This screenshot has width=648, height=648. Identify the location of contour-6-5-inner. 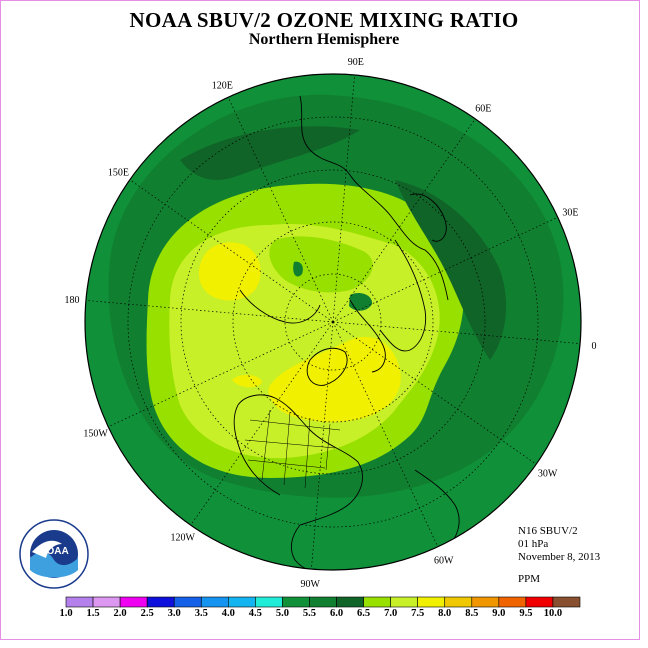
(321, 264).